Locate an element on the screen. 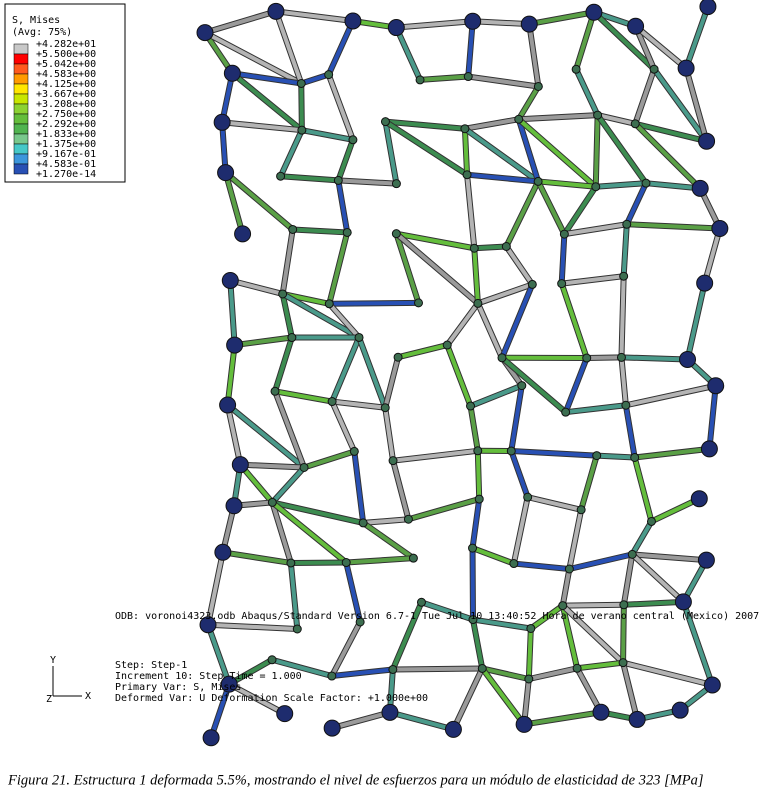  legend-label: +9.167e-01 is located at coordinates (66, 154).